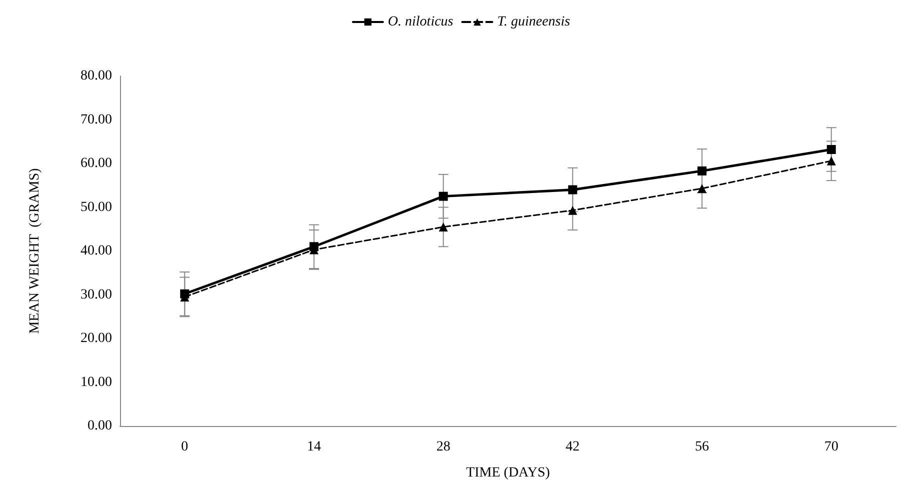 This screenshot has width=922, height=492. What do you see at coordinates (96, 382) in the screenshot?
I see `y-tick-label: 10.00` at bounding box center [96, 382].